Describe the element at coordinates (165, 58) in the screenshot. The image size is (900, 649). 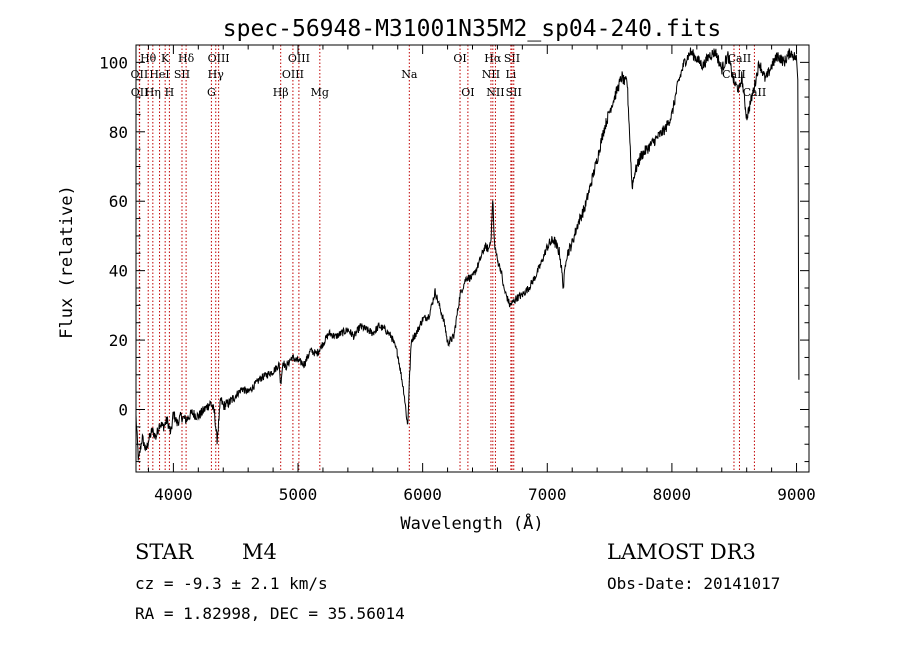
I see `line-marker-label: K` at that location.